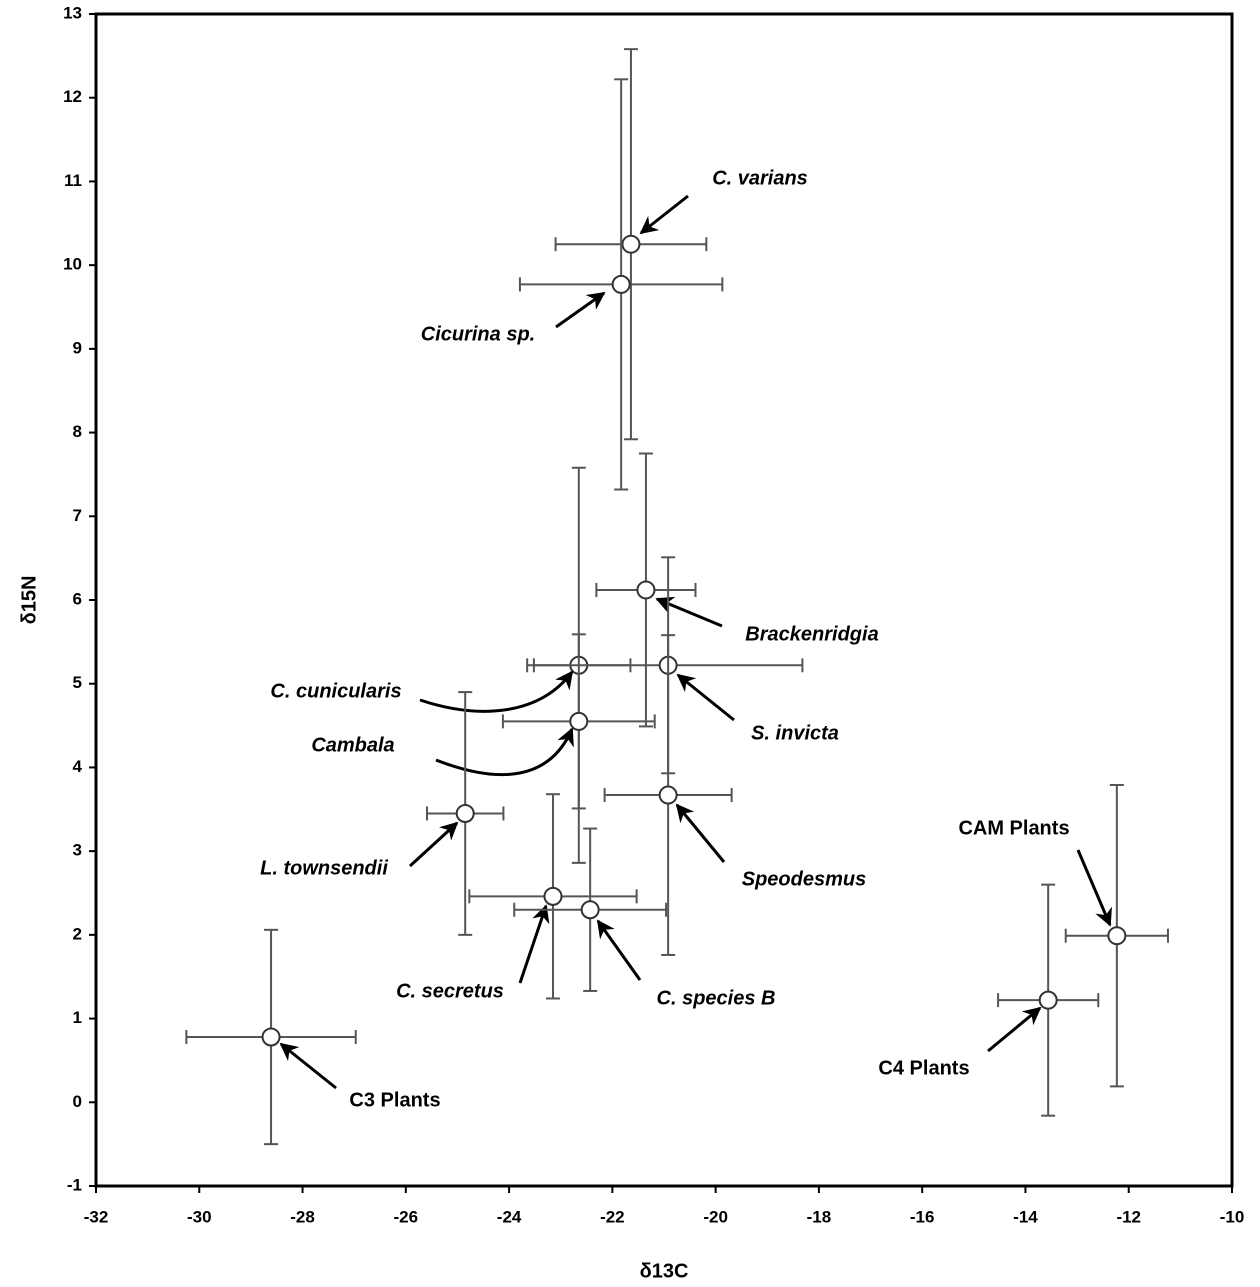 The image size is (1260, 1287). I want to click on x-axis-title: δ13C, so click(664, 1271).